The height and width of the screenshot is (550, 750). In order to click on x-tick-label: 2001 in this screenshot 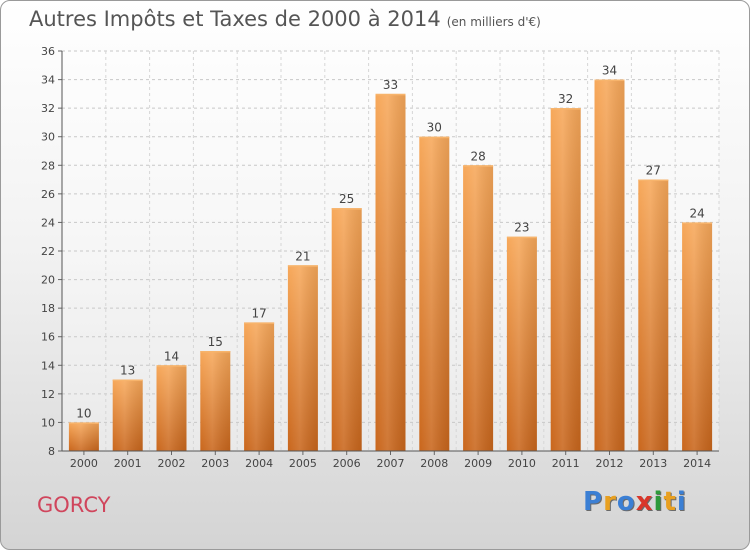, I will do `click(128, 463)`.